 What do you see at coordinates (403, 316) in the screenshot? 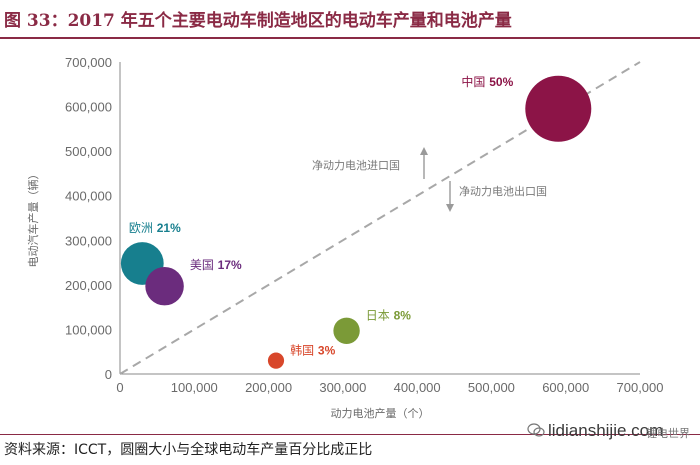
I see `bubble-label-pct: 8%` at bounding box center [403, 316].